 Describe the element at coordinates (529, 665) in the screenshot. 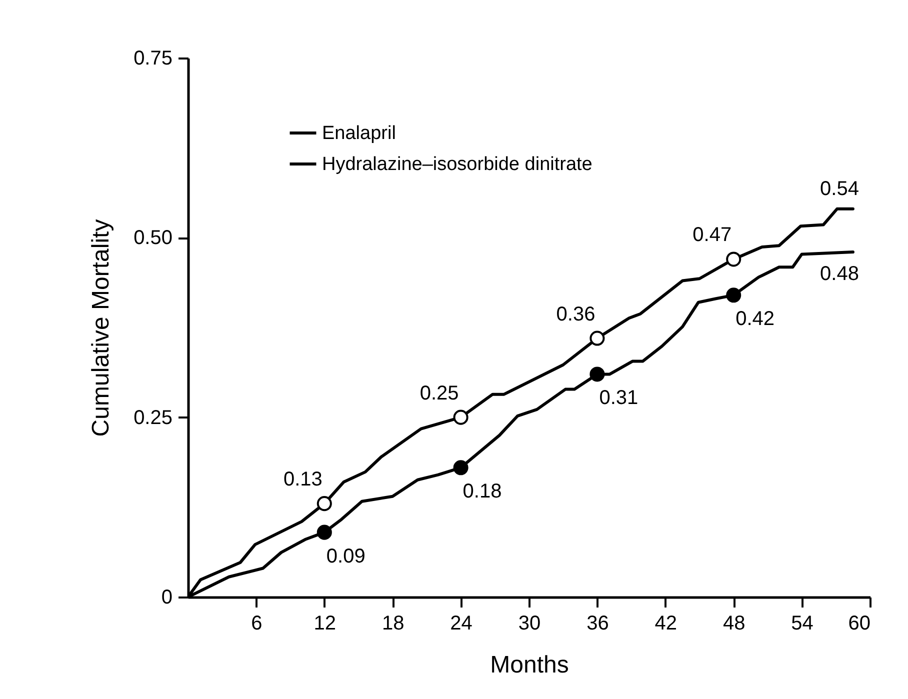

I see `x-axis-title: Months` at that location.